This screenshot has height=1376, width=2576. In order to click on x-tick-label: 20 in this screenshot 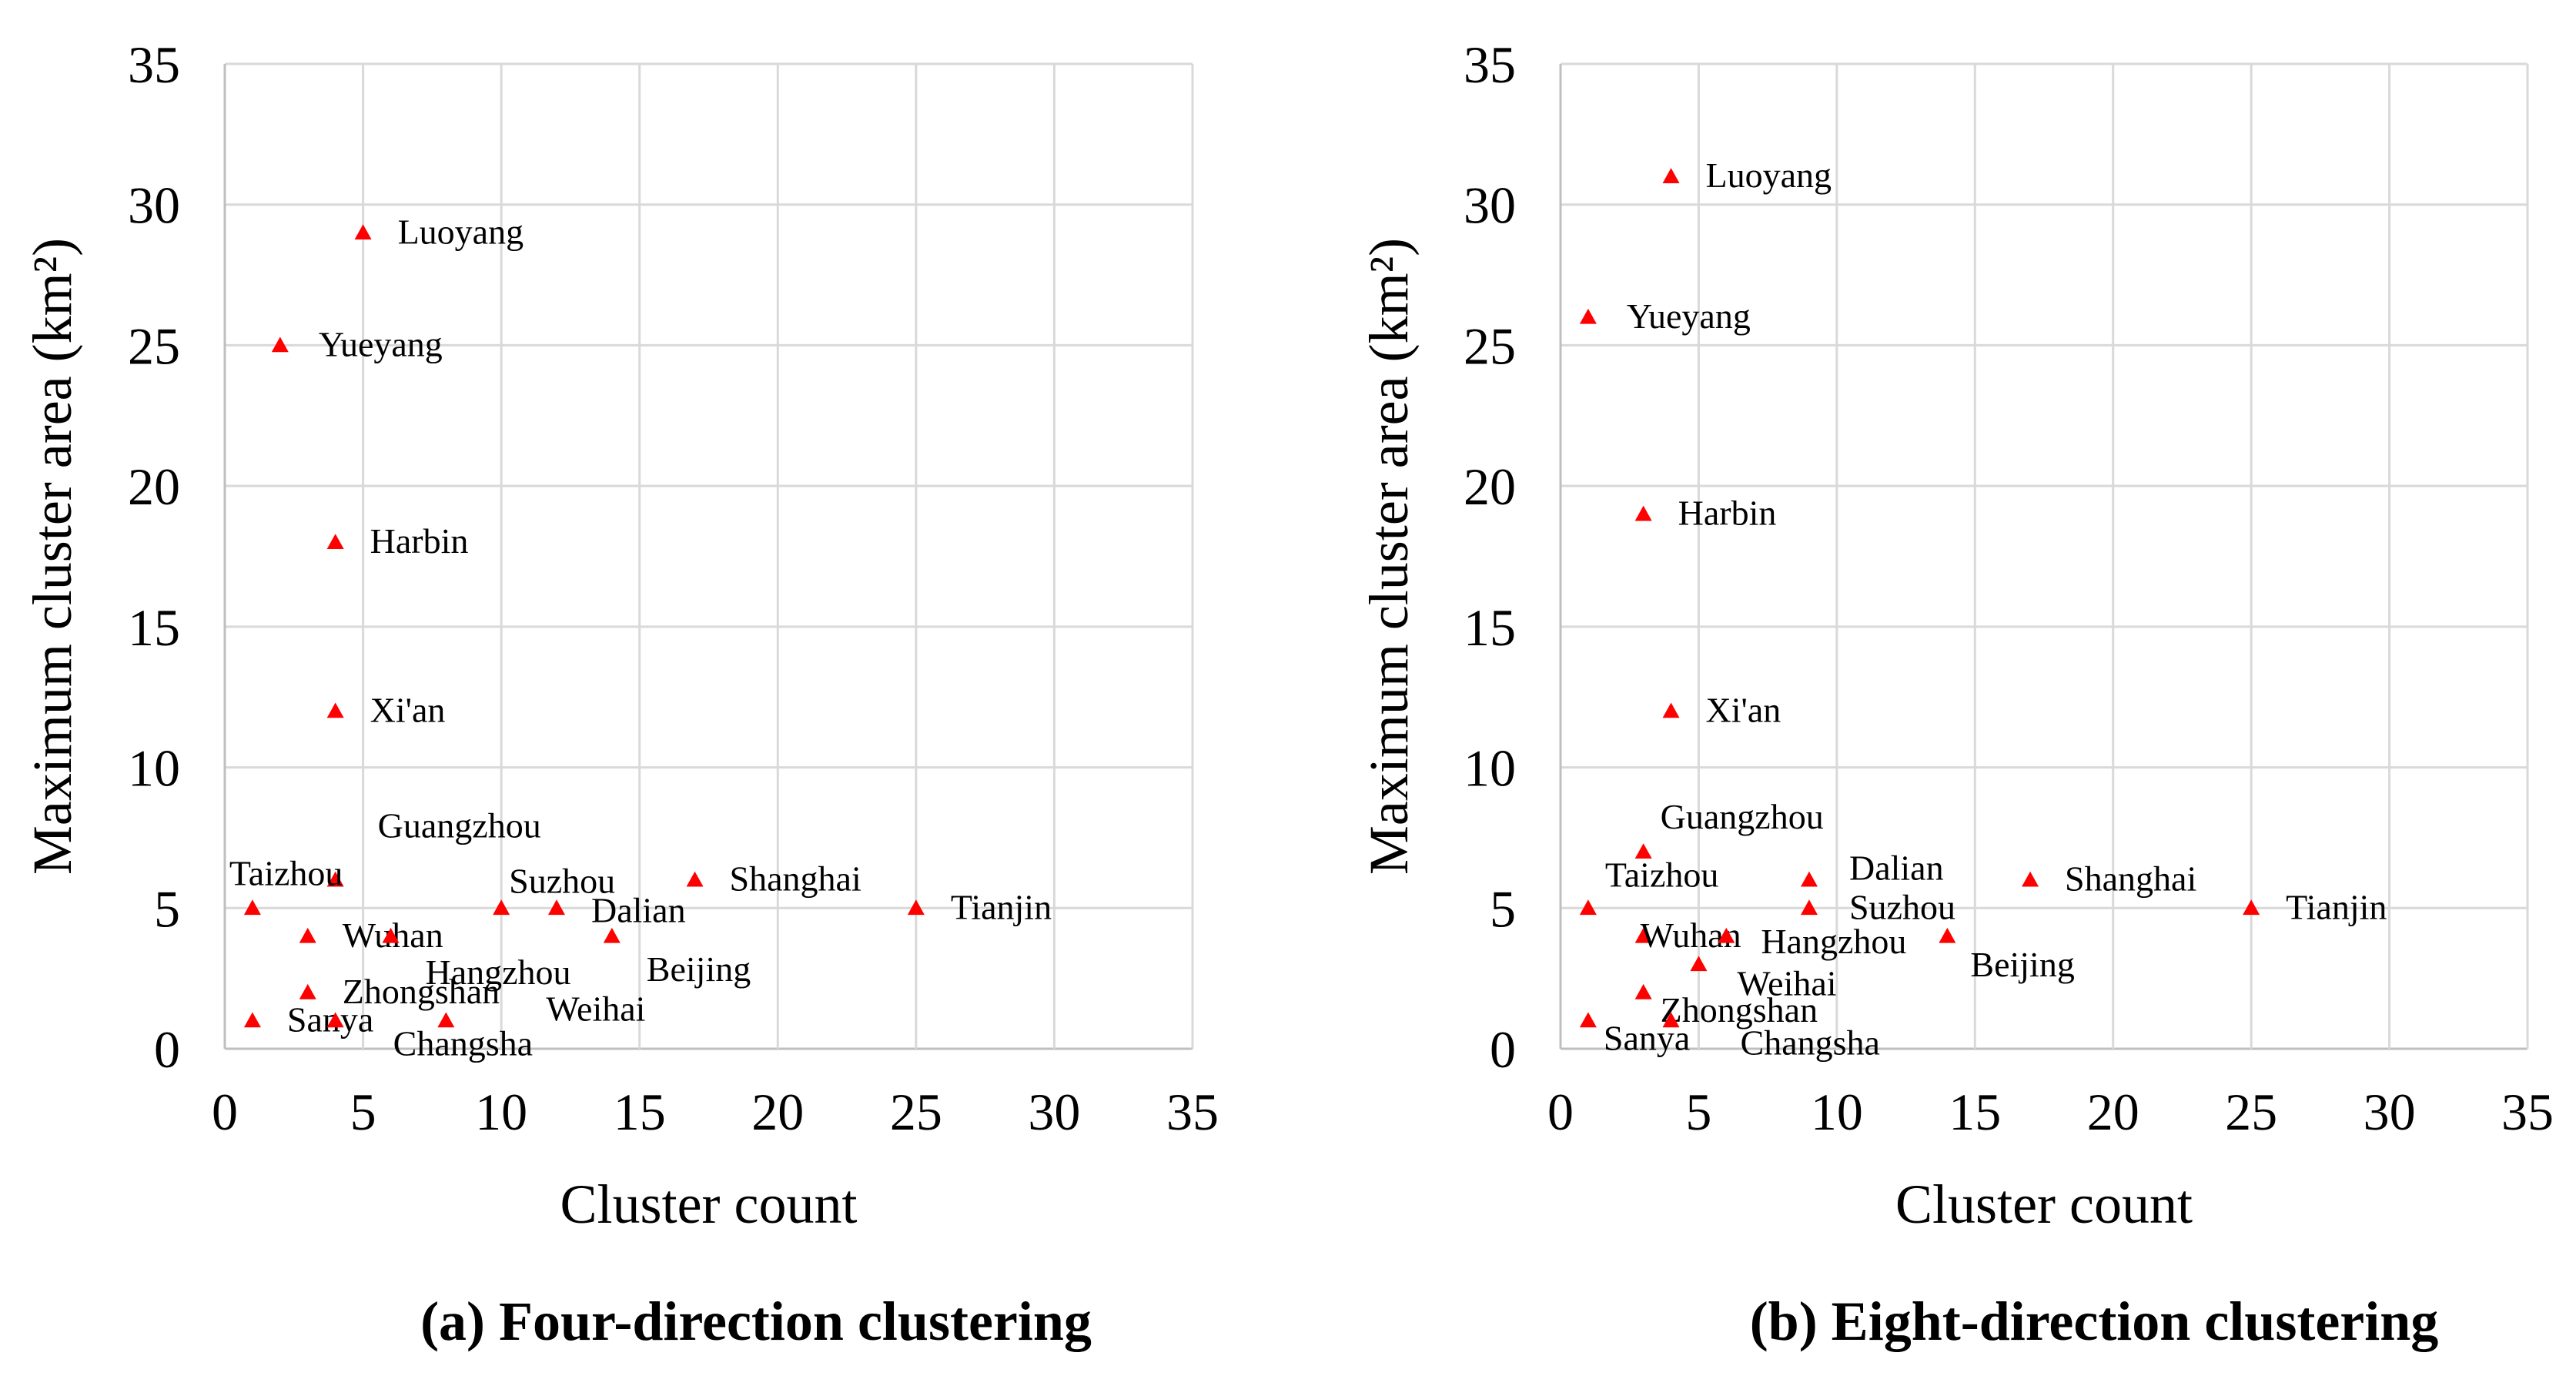, I will do `click(777, 1112)`.